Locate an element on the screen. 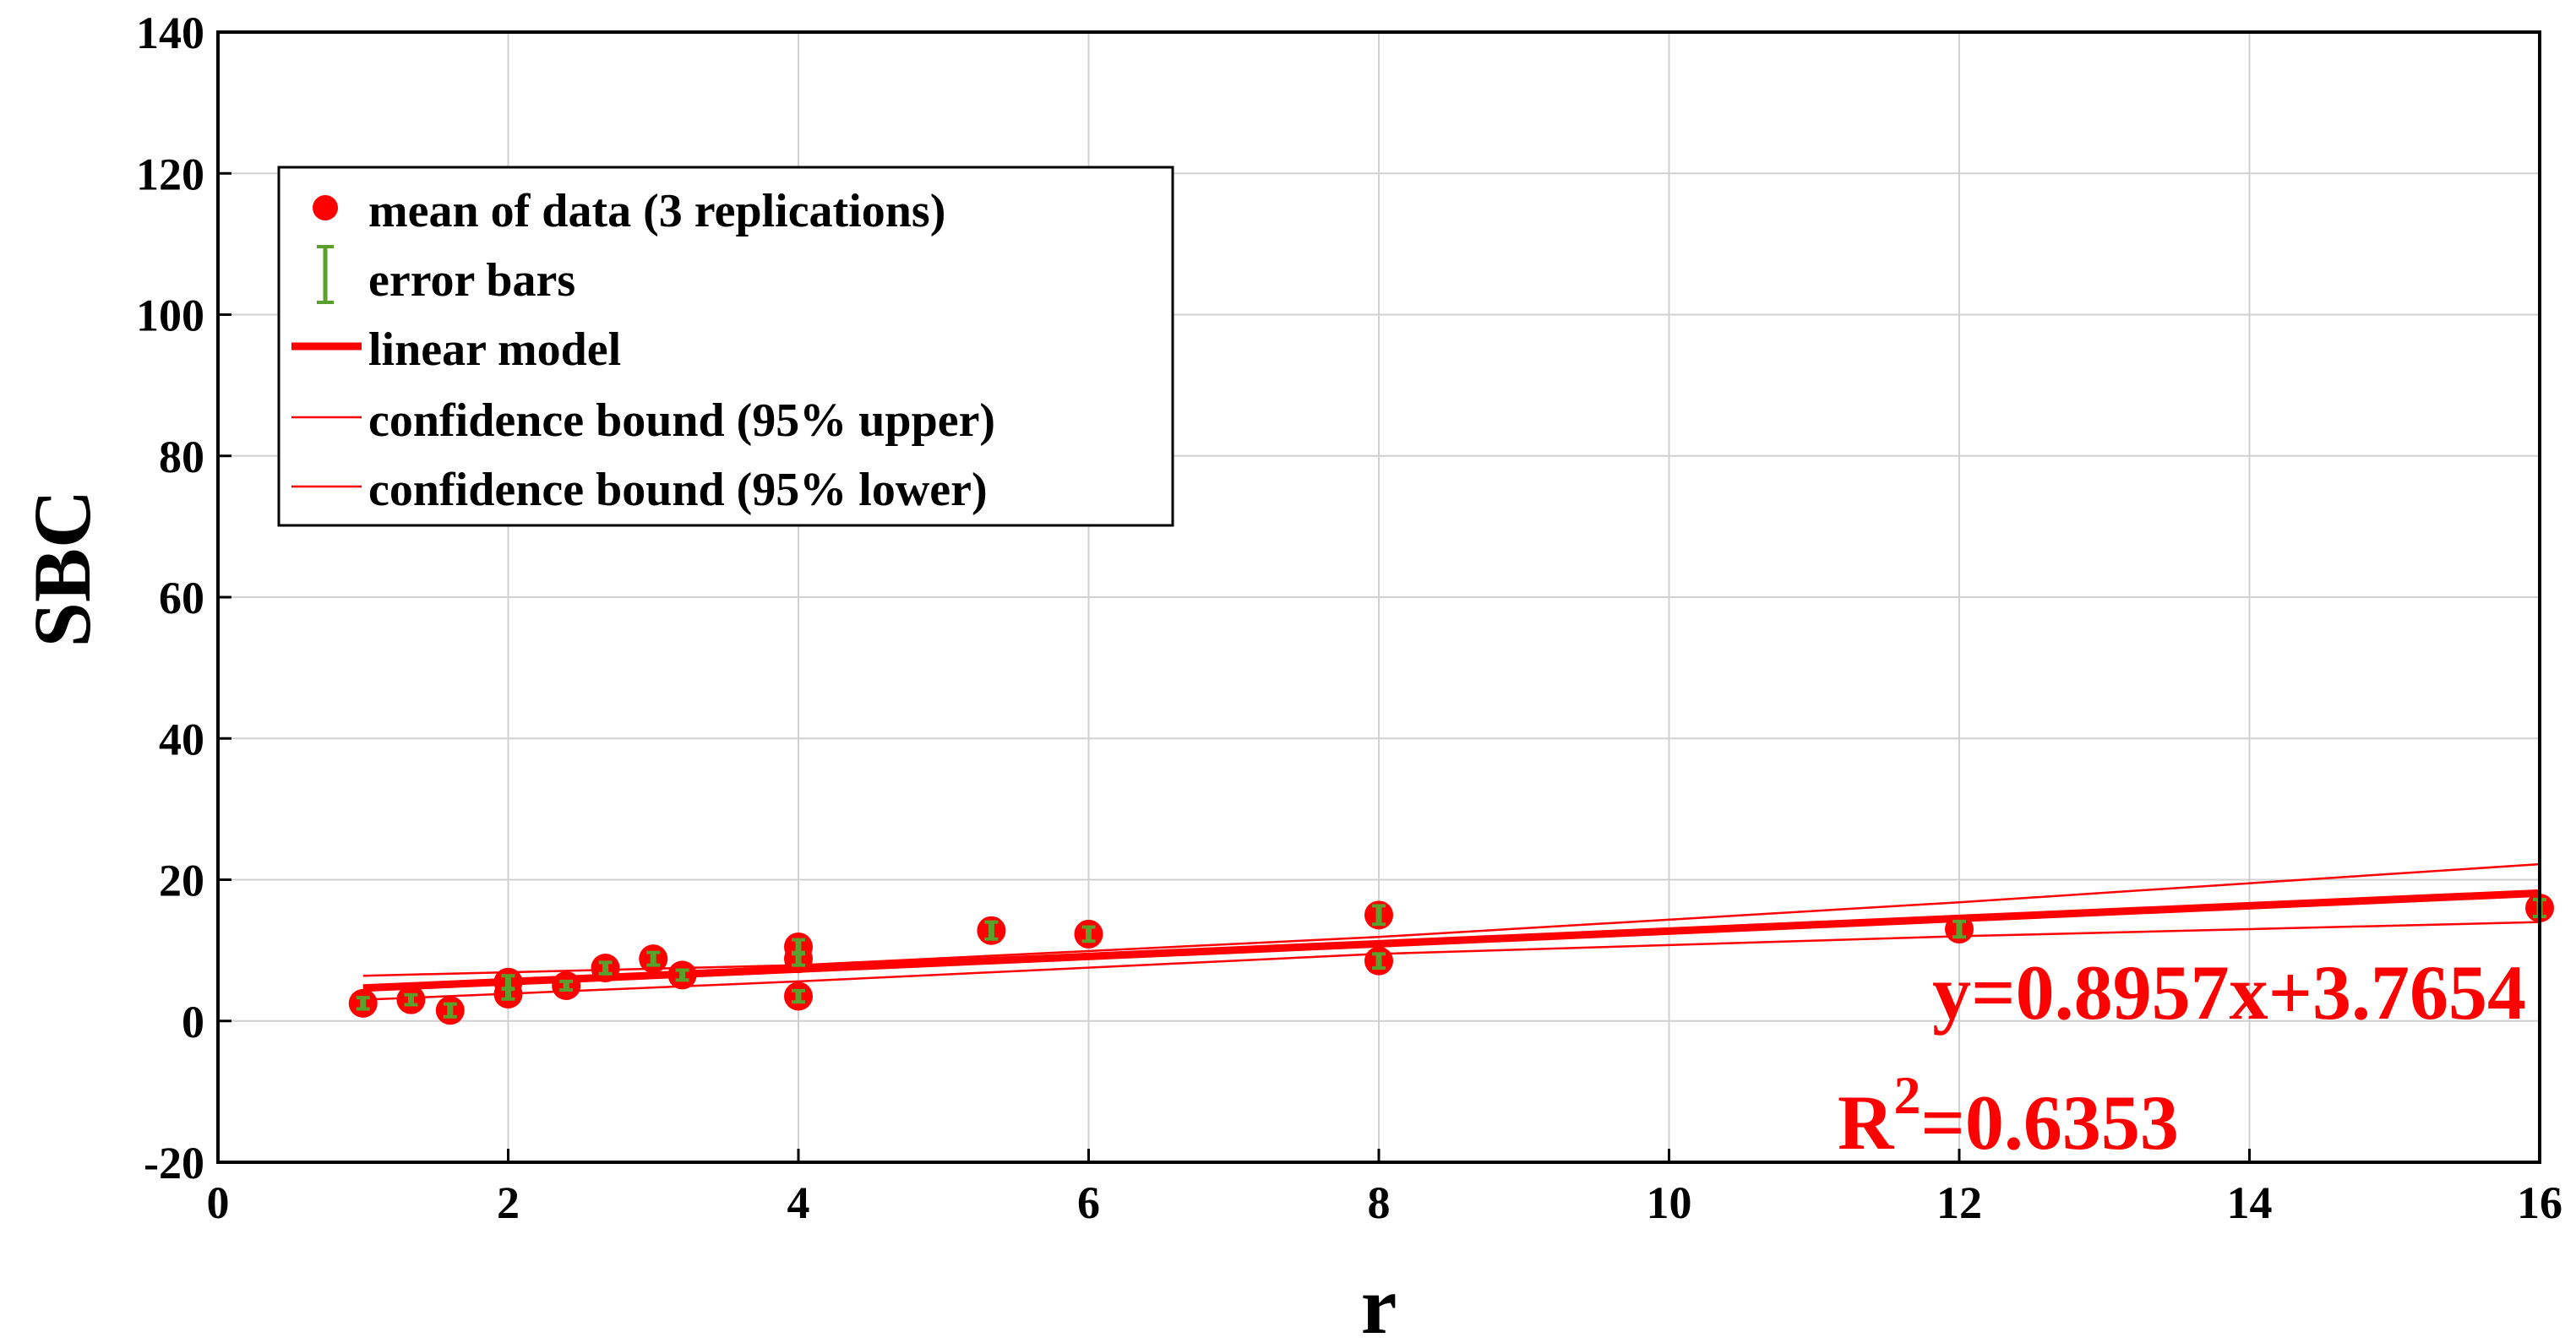 The image size is (2576, 1343). legend-box is located at coordinates (725, 346).